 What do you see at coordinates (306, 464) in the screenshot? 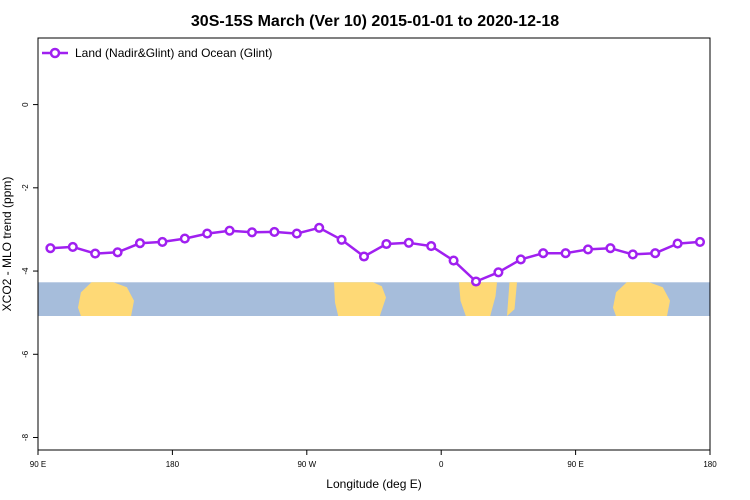
I see `x-tick-label: 90 W` at bounding box center [306, 464].